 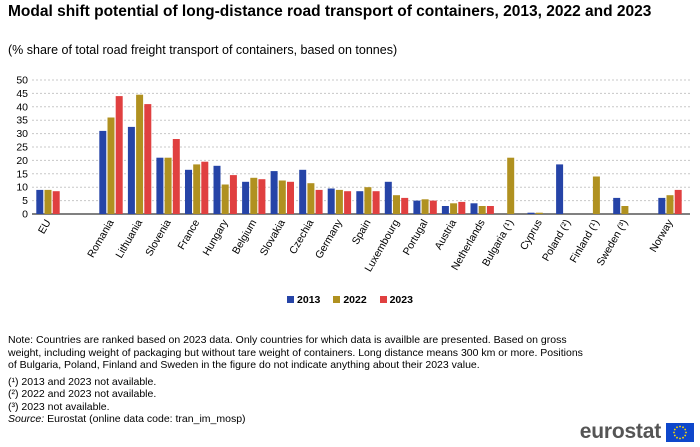 What do you see at coordinates (45, 227) in the screenshot?
I see `x-category-label: EU` at bounding box center [45, 227].